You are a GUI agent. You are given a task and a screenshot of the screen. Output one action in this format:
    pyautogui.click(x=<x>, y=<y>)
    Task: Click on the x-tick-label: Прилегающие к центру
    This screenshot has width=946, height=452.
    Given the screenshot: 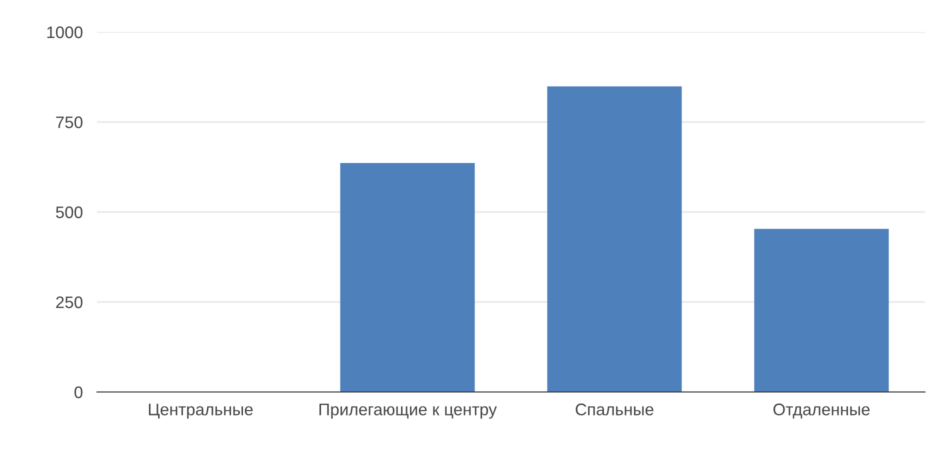 What is the action you would take?
    pyautogui.click(x=408, y=411)
    